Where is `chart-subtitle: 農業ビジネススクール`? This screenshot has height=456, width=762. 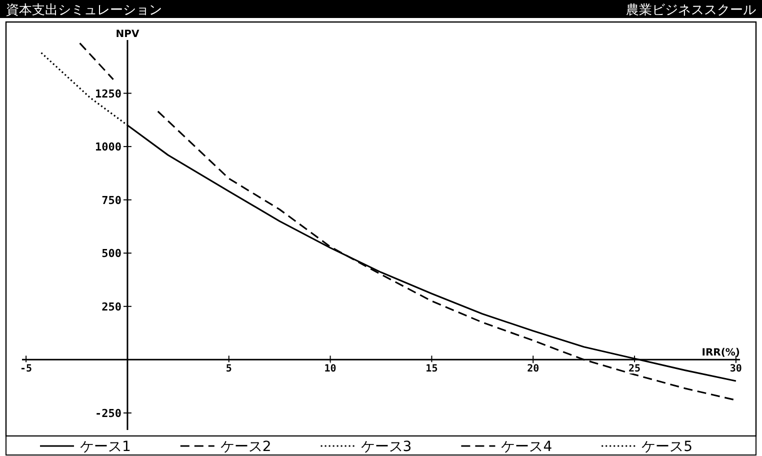
chart-subtitle: 農業ビジネススクール is located at coordinates (691, 10).